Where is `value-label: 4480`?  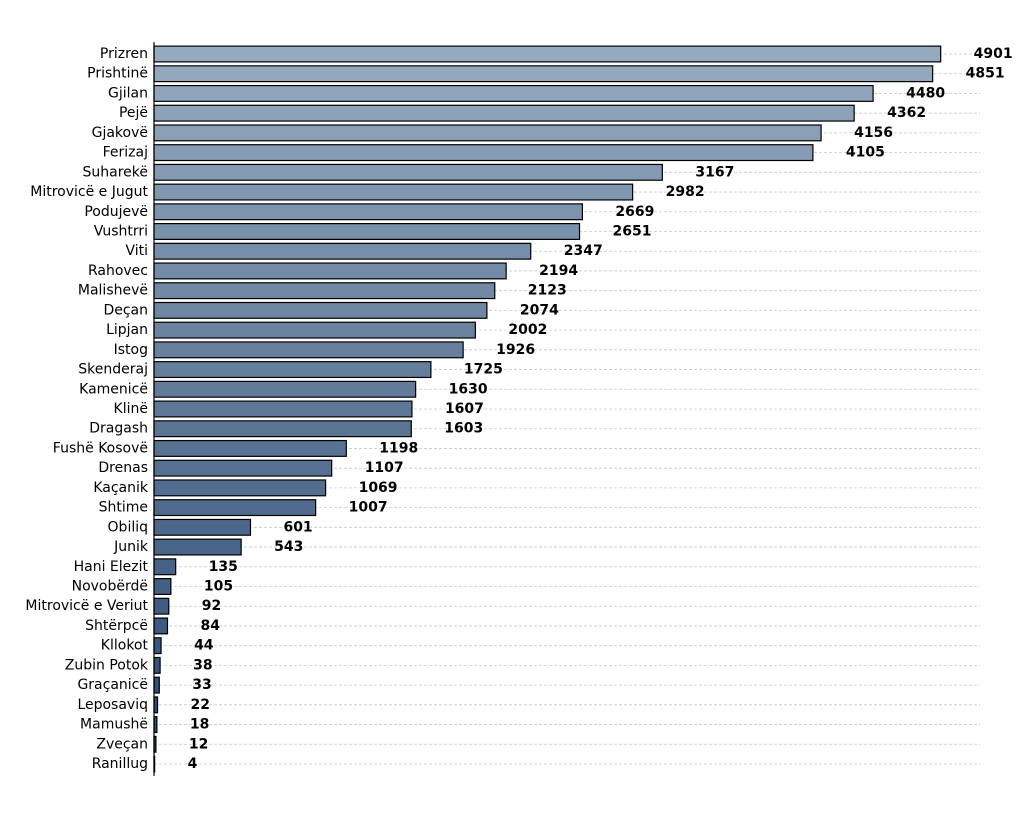 value-label: 4480 is located at coordinates (925, 93).